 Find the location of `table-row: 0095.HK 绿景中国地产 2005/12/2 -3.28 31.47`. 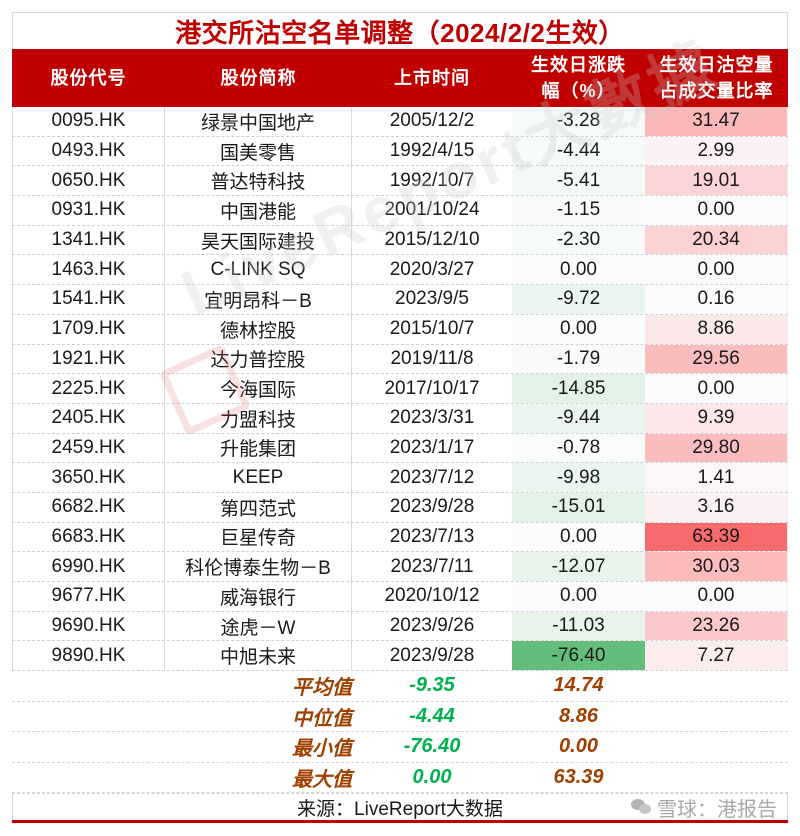

table-row: 0095.HK 绿景中国地产 2005/12/2 -3.28 31.47 is located at coordinates (400, 122).